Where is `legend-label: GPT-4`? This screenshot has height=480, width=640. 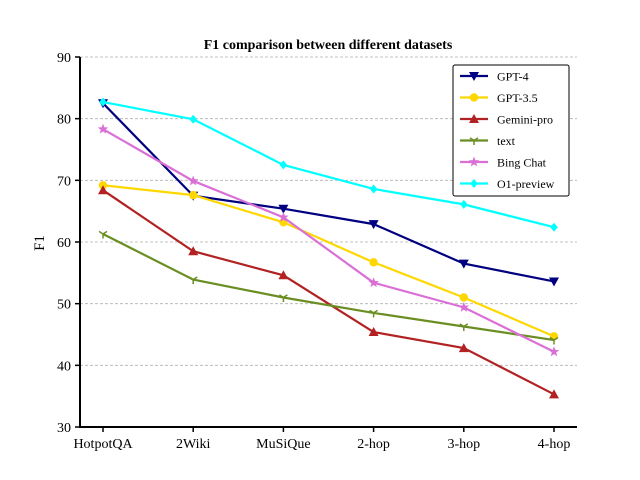
legend-label: GPT-4 is located at coordinates (513, 77).